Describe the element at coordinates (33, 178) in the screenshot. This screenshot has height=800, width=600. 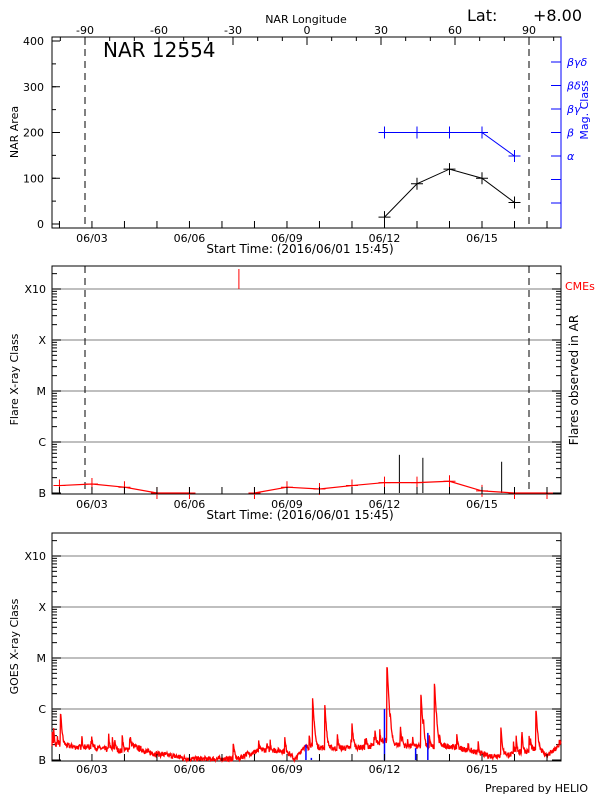
I see `y-tick-label: 100` at that location.